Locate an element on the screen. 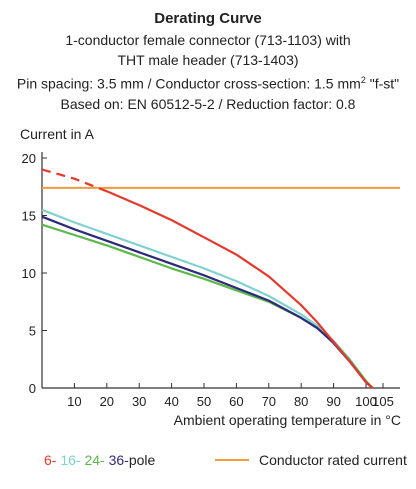  x-tick-label: 60 is located at coordinates (236, 401).